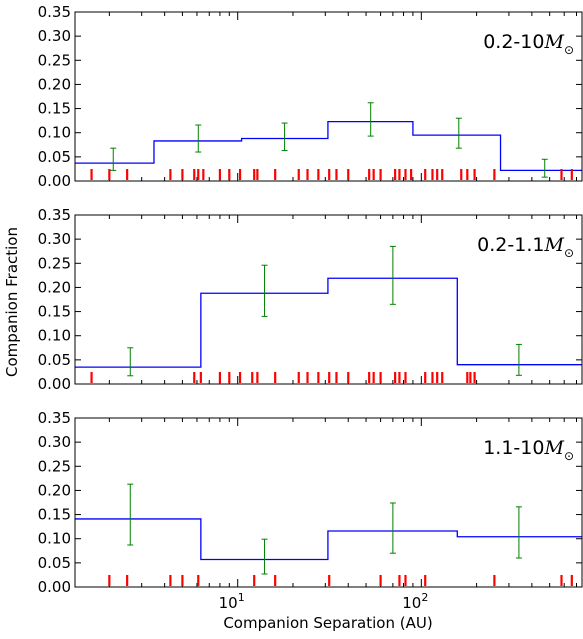 The width and height of the screenshot is (583, 639). I want to click on x-axis-title: Companion Separation (AU), so click(327, 623).